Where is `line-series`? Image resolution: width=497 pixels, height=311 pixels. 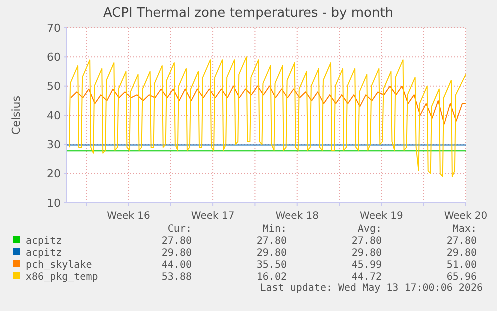 line-series is located at coordinates (268, 105).